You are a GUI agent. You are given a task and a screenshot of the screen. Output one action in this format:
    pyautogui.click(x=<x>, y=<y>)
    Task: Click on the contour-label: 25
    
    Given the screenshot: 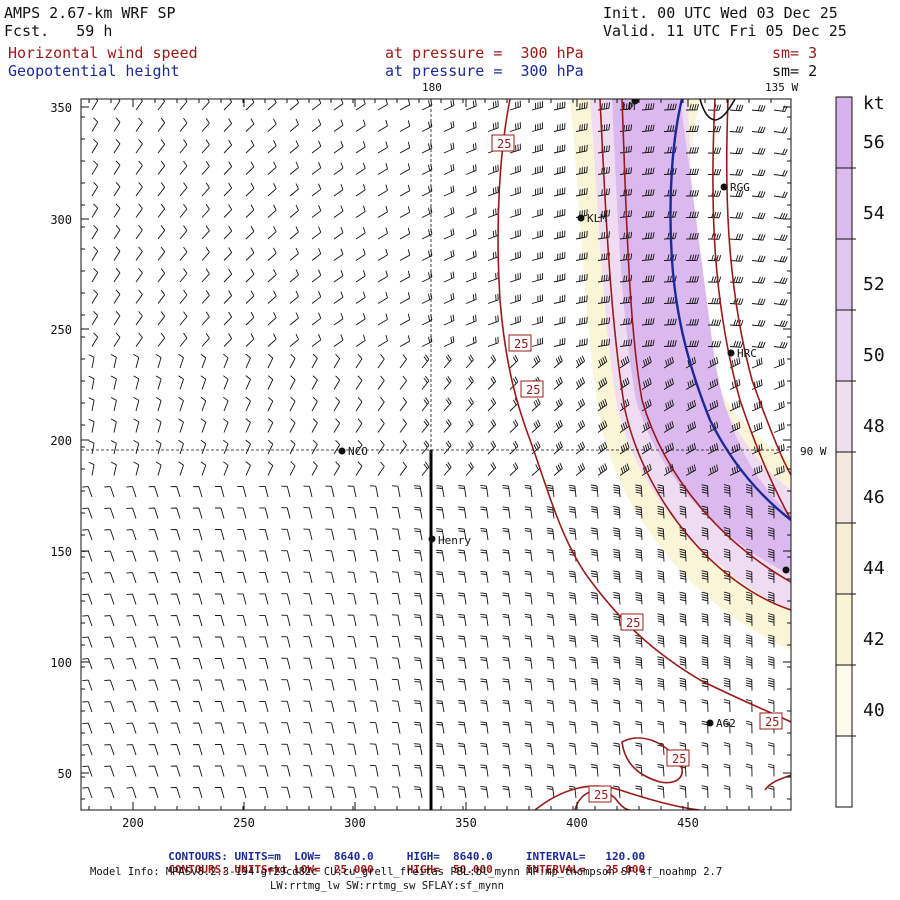 What is the action you would take?
    pyautogui.click(x=532, y=389)
    